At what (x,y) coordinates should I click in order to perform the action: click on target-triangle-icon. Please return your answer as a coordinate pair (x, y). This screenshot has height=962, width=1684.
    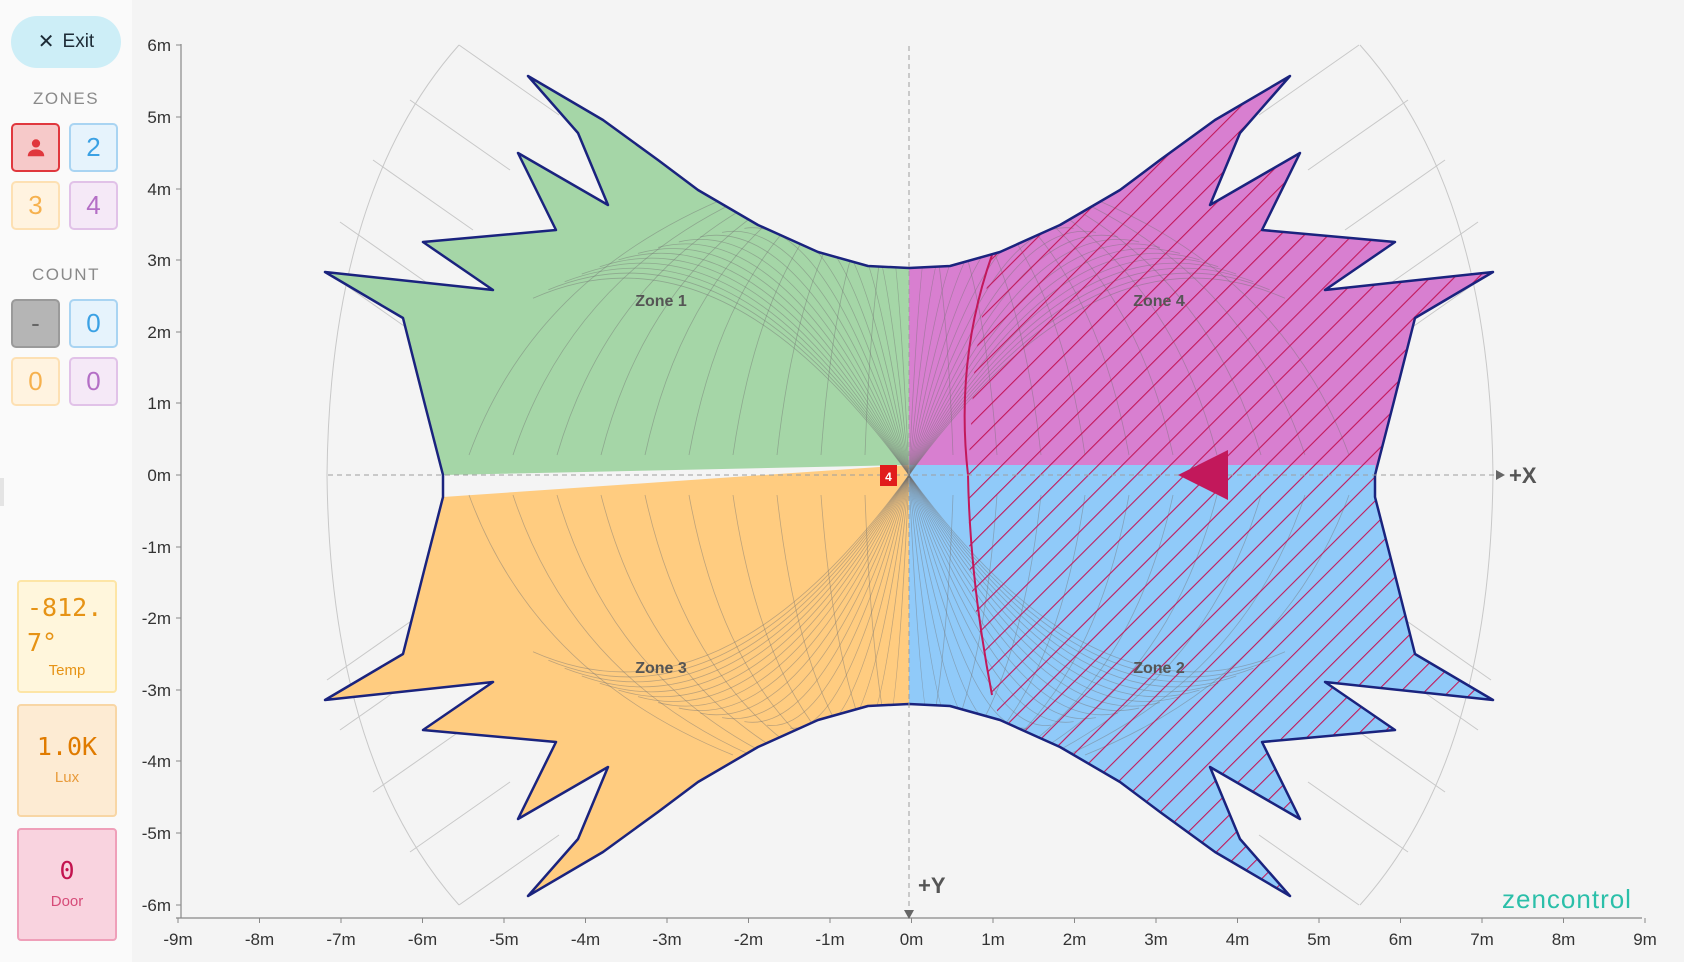
    Looking at the image, I should click on (1203, 475).